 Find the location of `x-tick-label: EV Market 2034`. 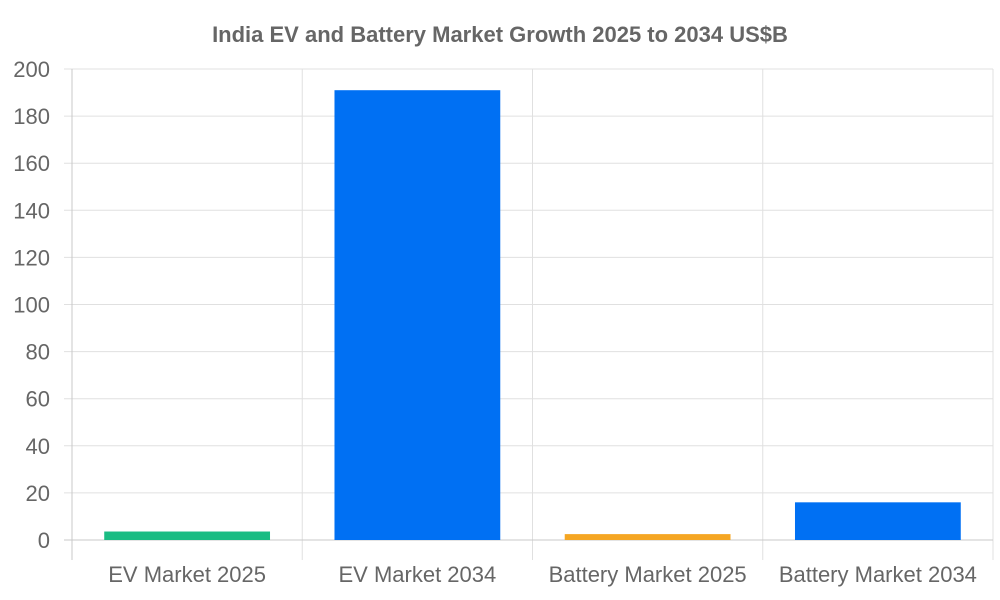

x-tick-label: EV Market 2034 is located at coordinates (418, 574).